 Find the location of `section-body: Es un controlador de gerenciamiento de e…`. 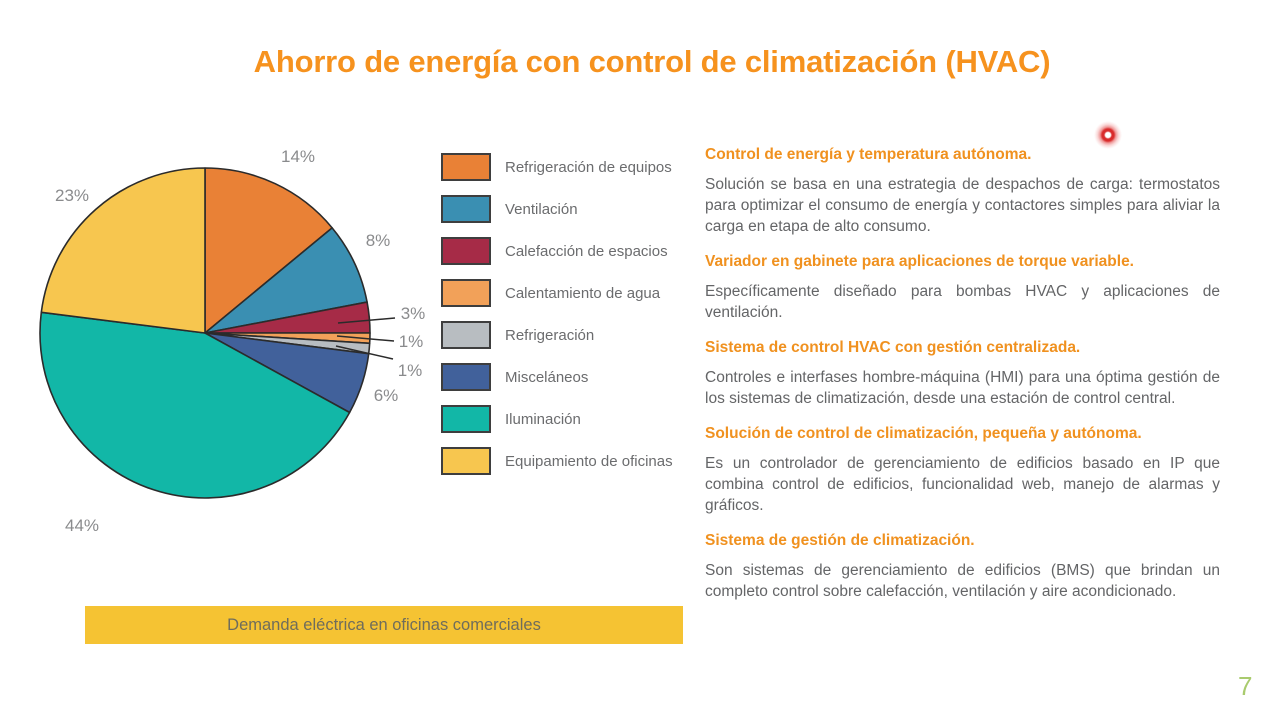

section-body: Es un controlador de gerenciamiento de e… is located at coordinates (962, 484).